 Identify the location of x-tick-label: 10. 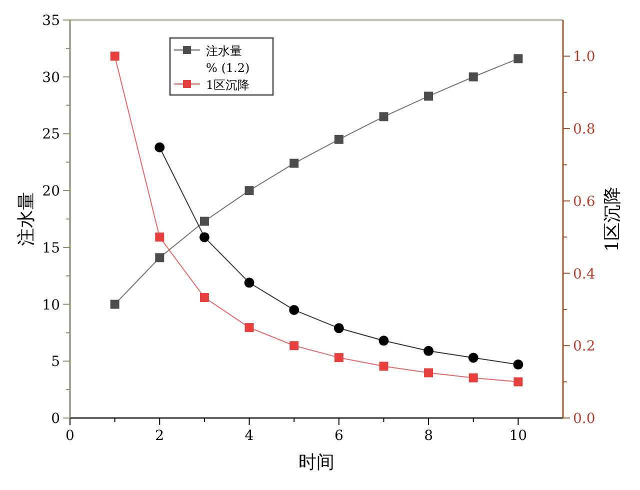
(518, 436).